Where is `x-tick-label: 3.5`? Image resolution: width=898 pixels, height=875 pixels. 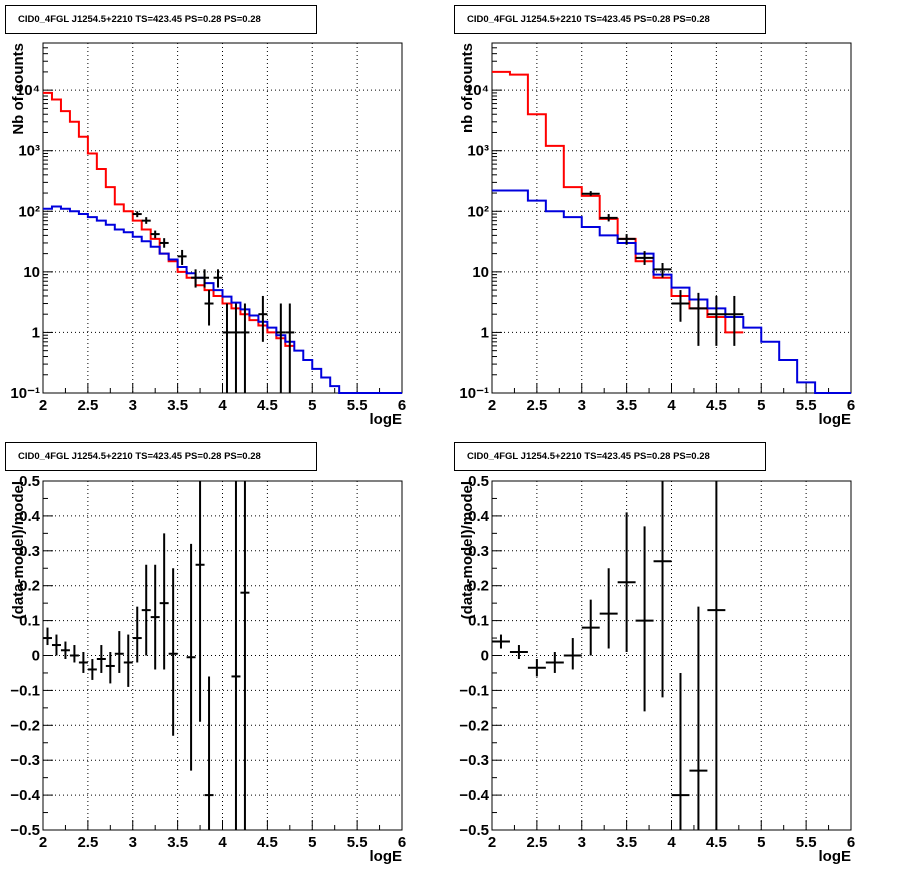
x-tick-label: 3.5 is located at coordinates (177, 405).